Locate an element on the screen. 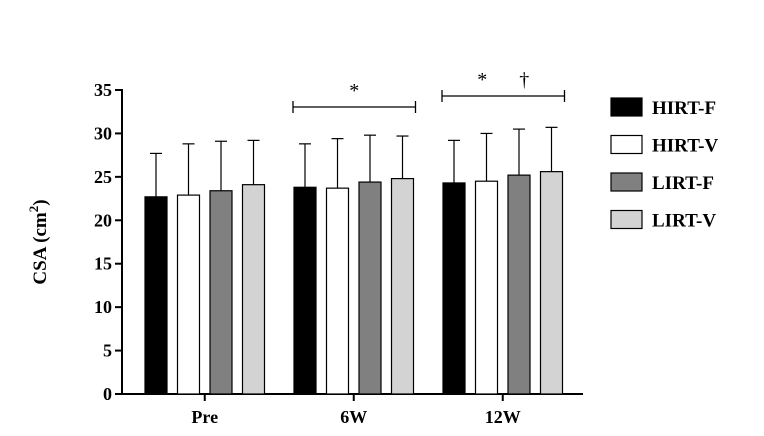  x-tick-label-pre: Pre is located at coordinates (204, 417).